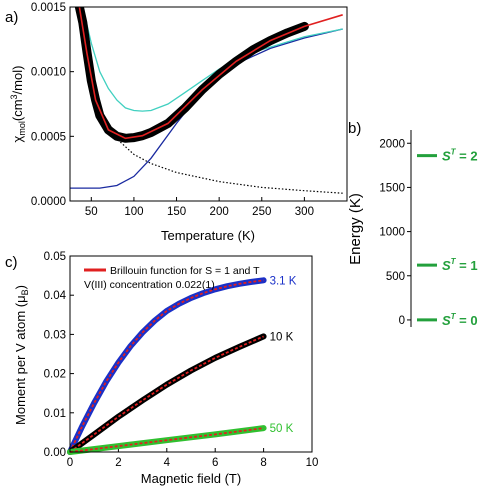 The height and width of the screenshot is (492, 489). What do you see at coordinates (17, 138) in the screenshot?
I see `panel-a-ylabel-chi: χ` at bounding box center [17, 138].